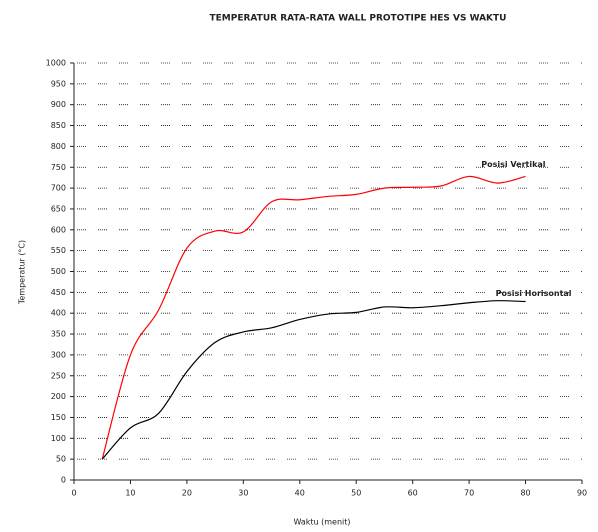 The width and height of the screenshot is (598, 532). Describe the element at coordinates (58, 271) in the screenshot. I see `y-tick-label: 500` at that location.